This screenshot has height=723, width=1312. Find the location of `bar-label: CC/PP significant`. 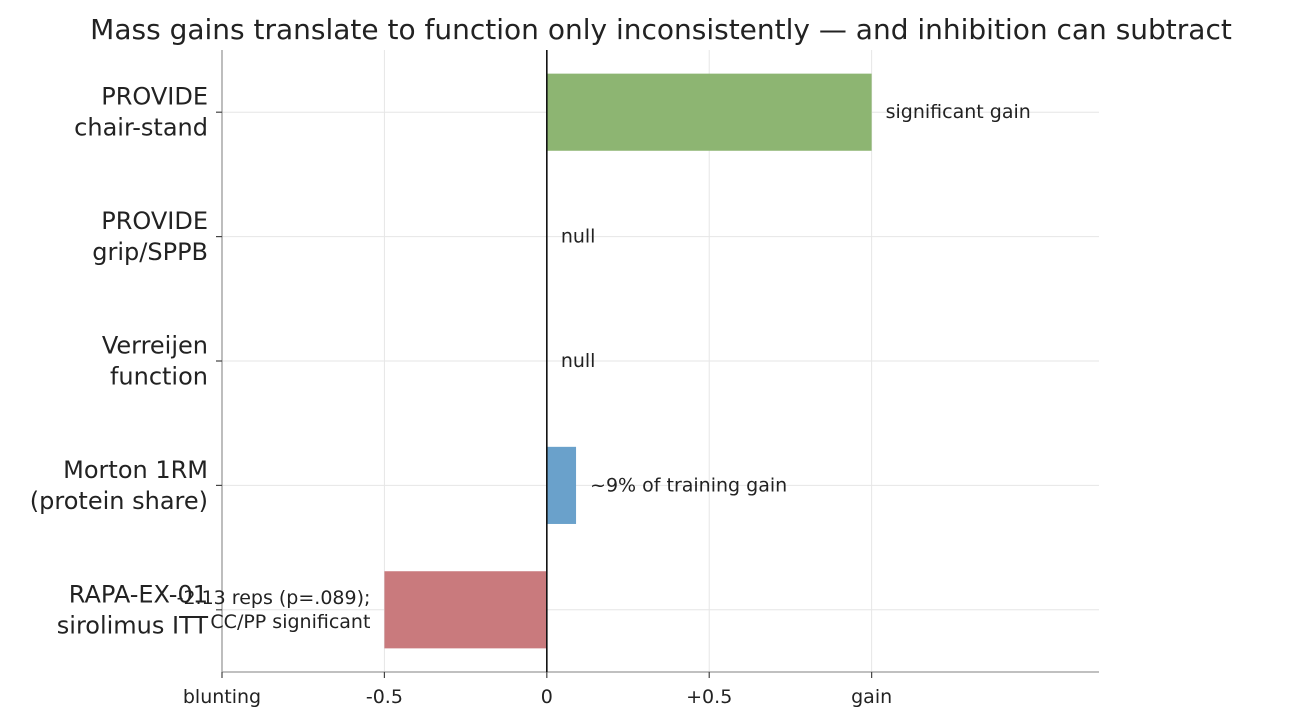

bar-label: CC/PP significant is located at coordinates (290, 622).